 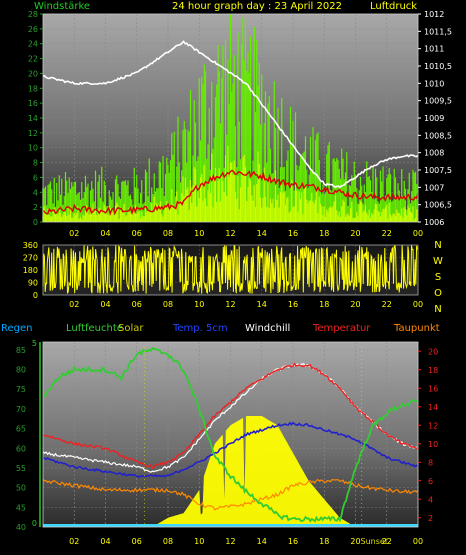 I want to click on humidity-tick-label: 85, so click(x=21, y=350).